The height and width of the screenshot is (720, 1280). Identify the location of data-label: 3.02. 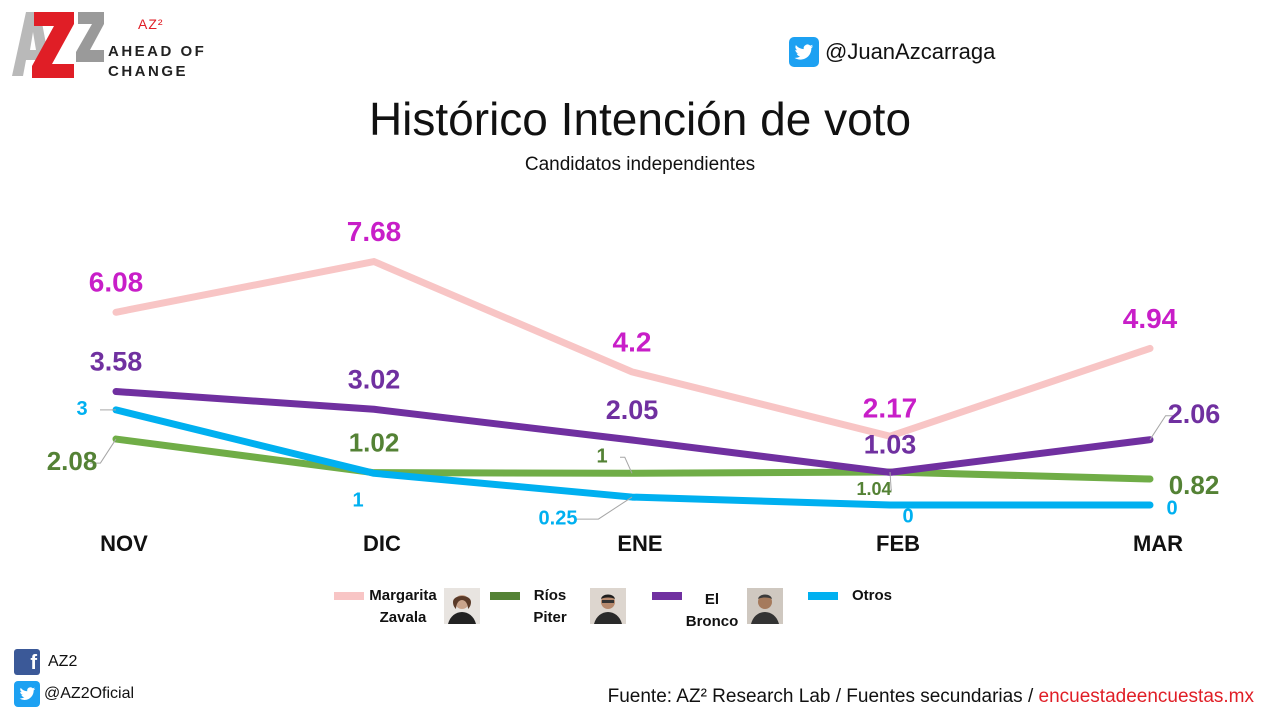
(374, 379).